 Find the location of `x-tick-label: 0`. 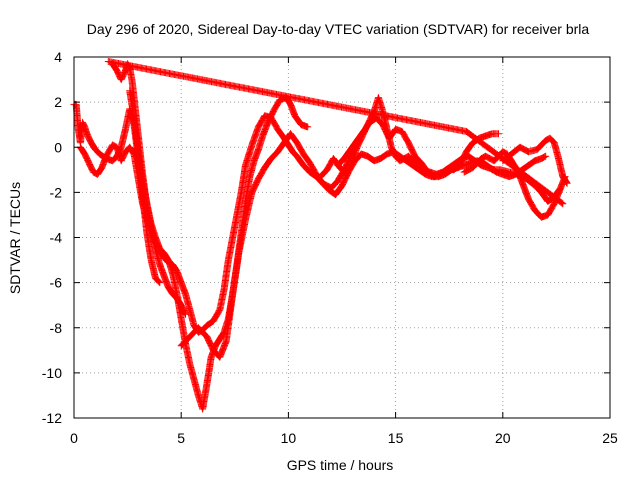

x-tick-label: 0 is located at coordinates (74, 438).